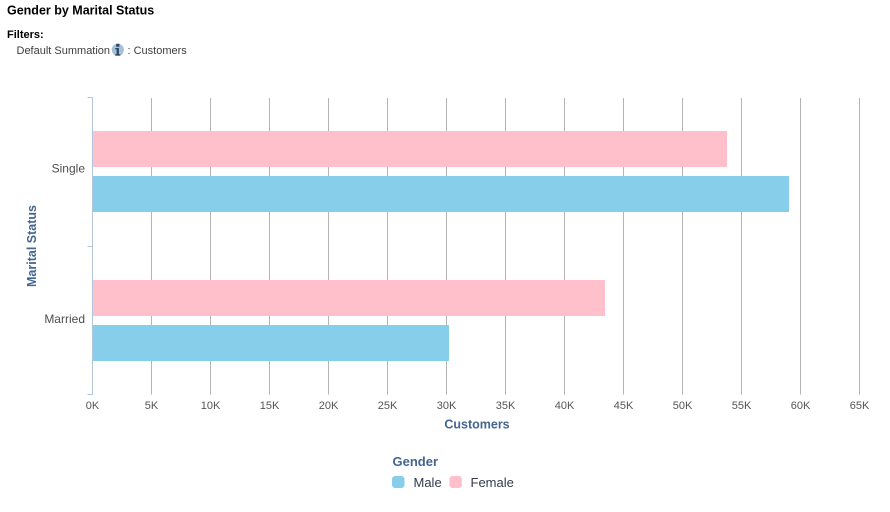  I want to click on svg-text: 45K, so click(624, 406).